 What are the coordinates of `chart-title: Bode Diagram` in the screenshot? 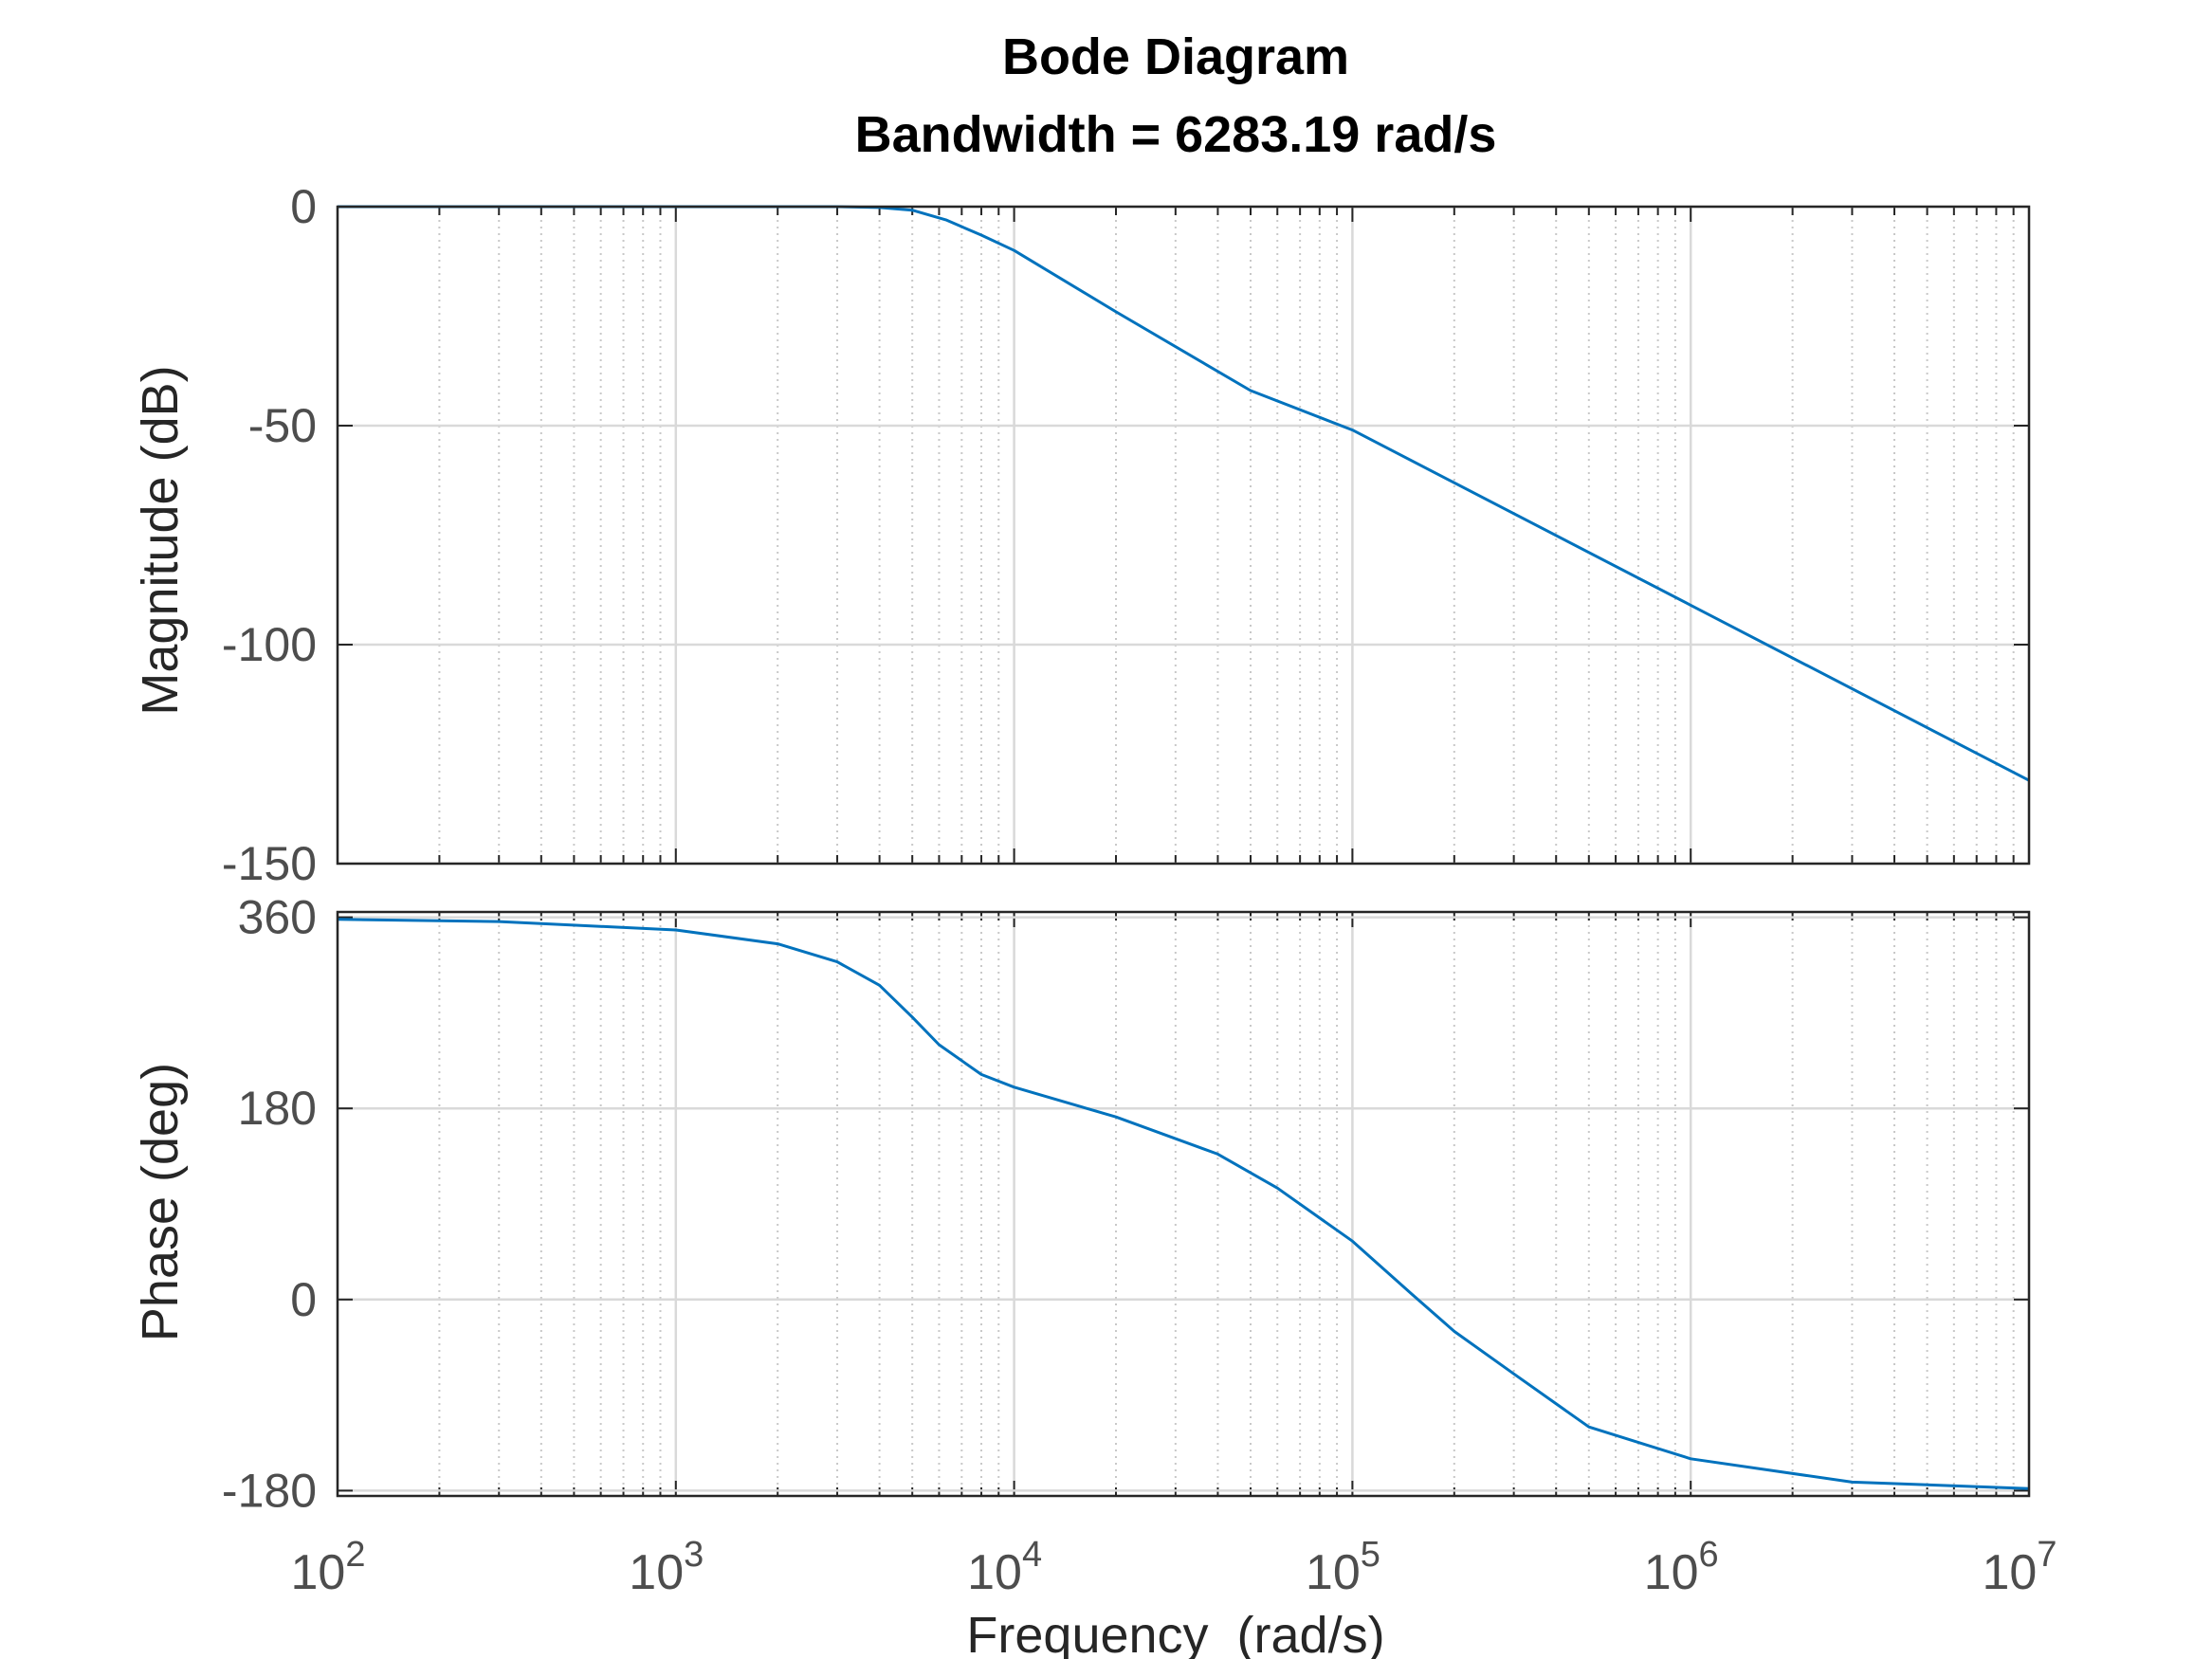 It's located at (1175, 56).